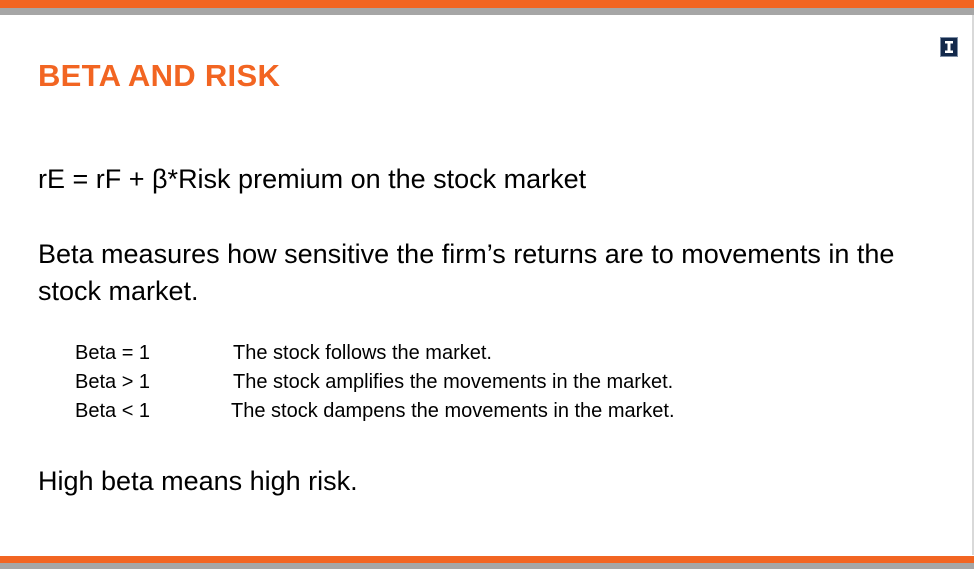 The width and height of the screenshot is (974, 569). Describe the element at coordinates (198, 481) in the screenshot. I see `conclusion-text: High beta means high risk.` at that location.